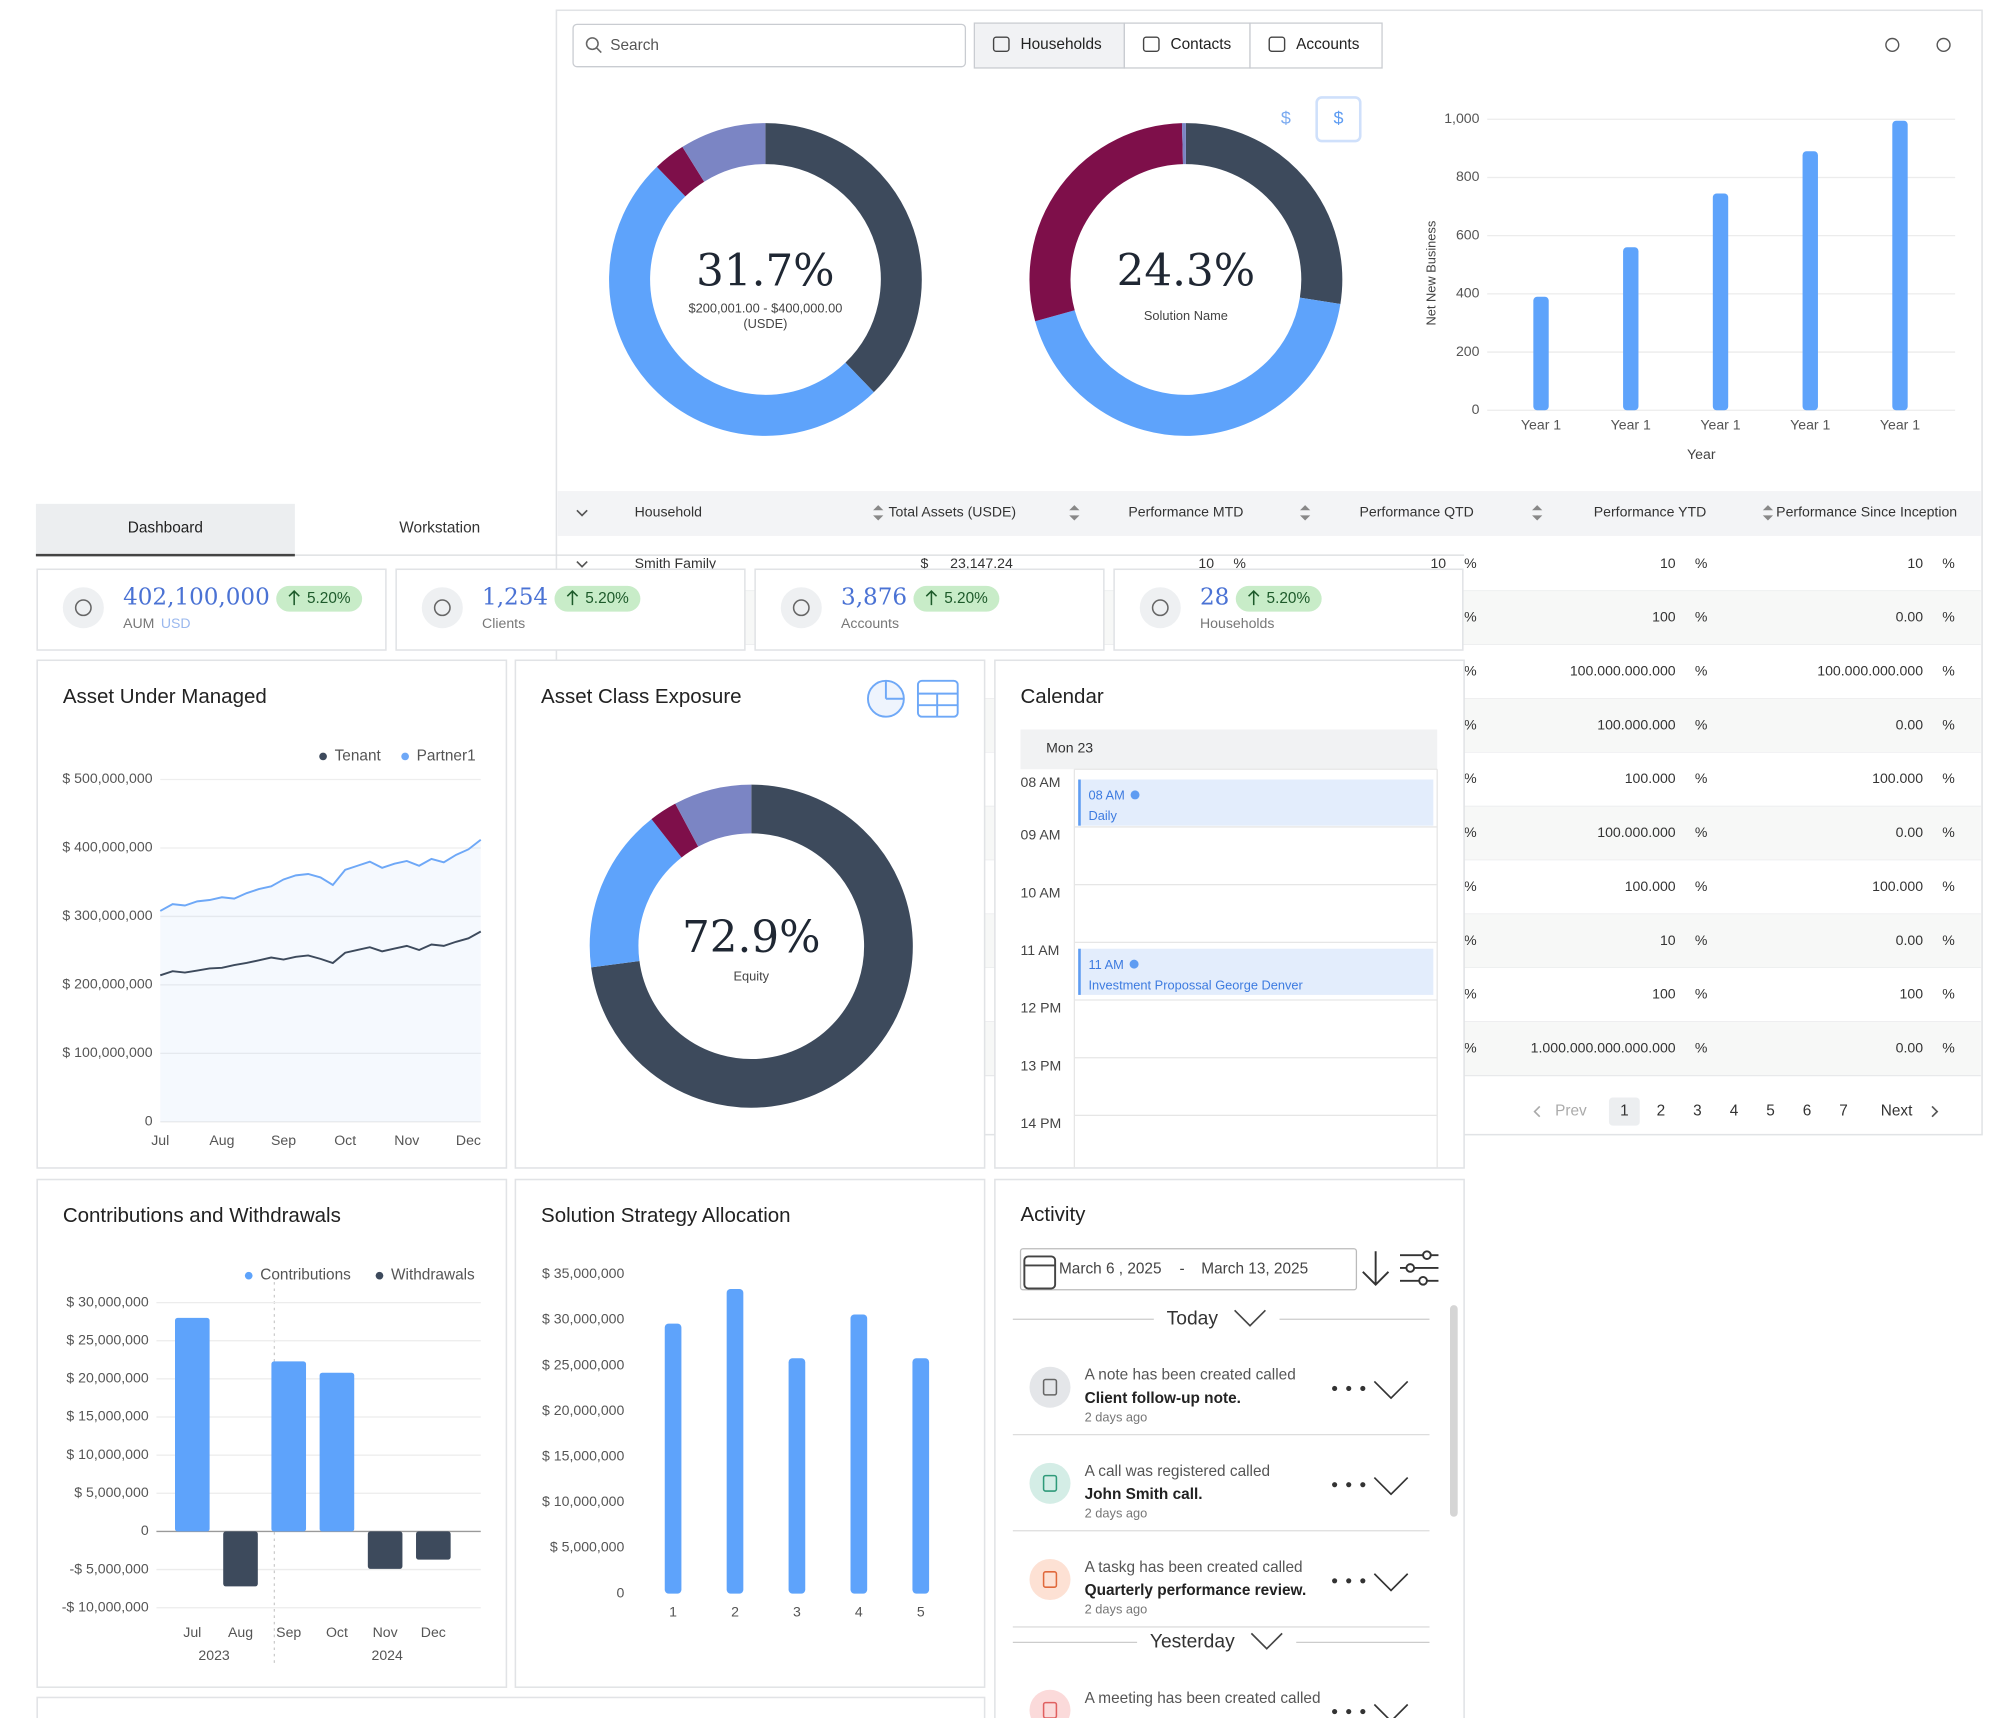  What do you see at coordinates (769, 45) in the screenshot?
I see `search-box` at bounding box center [769, 45].